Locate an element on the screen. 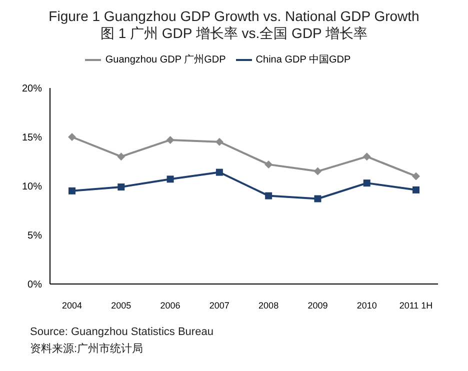 This screenshot has height=371, width=468. x-tick-label: 2008 is located at coordinates (268, 305).